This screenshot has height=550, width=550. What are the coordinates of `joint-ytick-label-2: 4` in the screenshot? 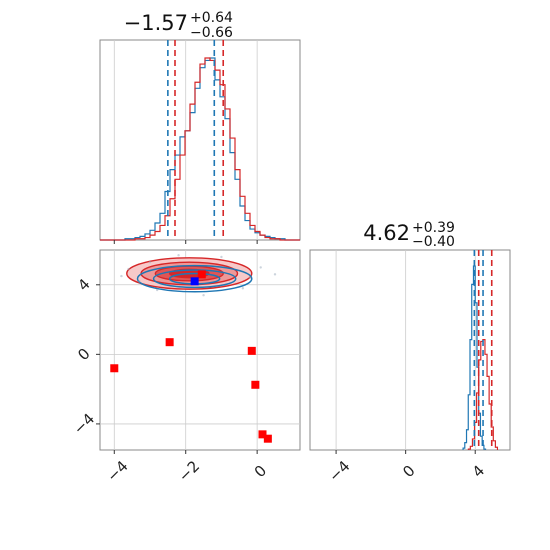 It's located at (83, 284).